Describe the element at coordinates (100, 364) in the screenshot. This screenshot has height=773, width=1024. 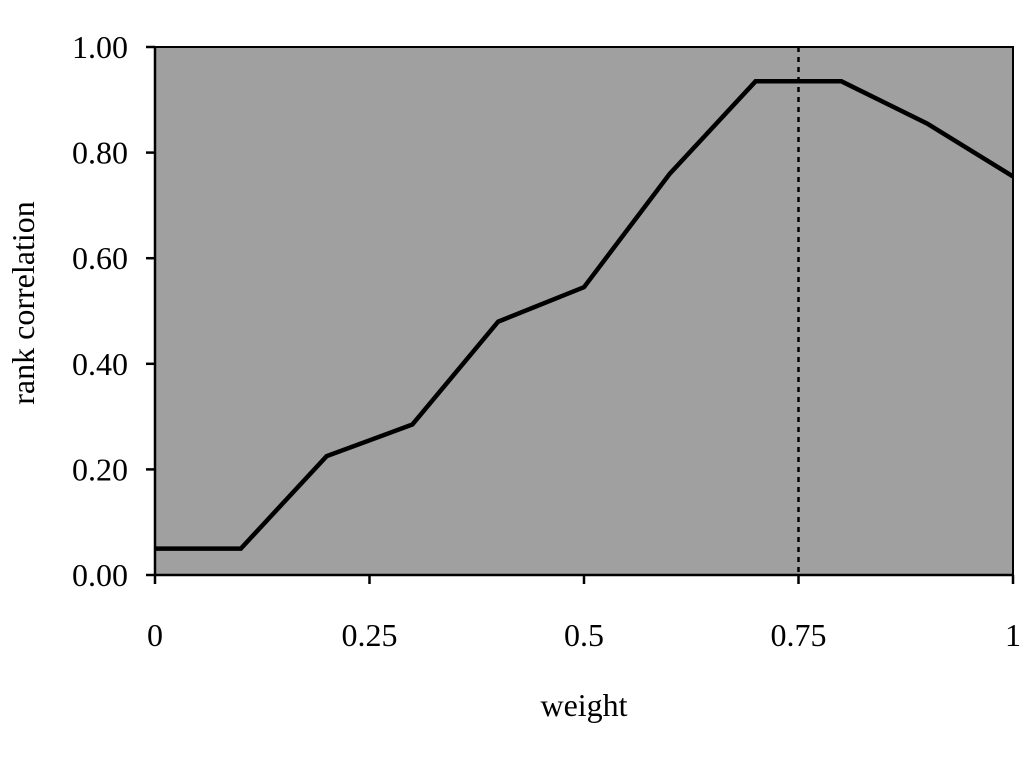
I see `y-tick-label: 0.40` at that location.